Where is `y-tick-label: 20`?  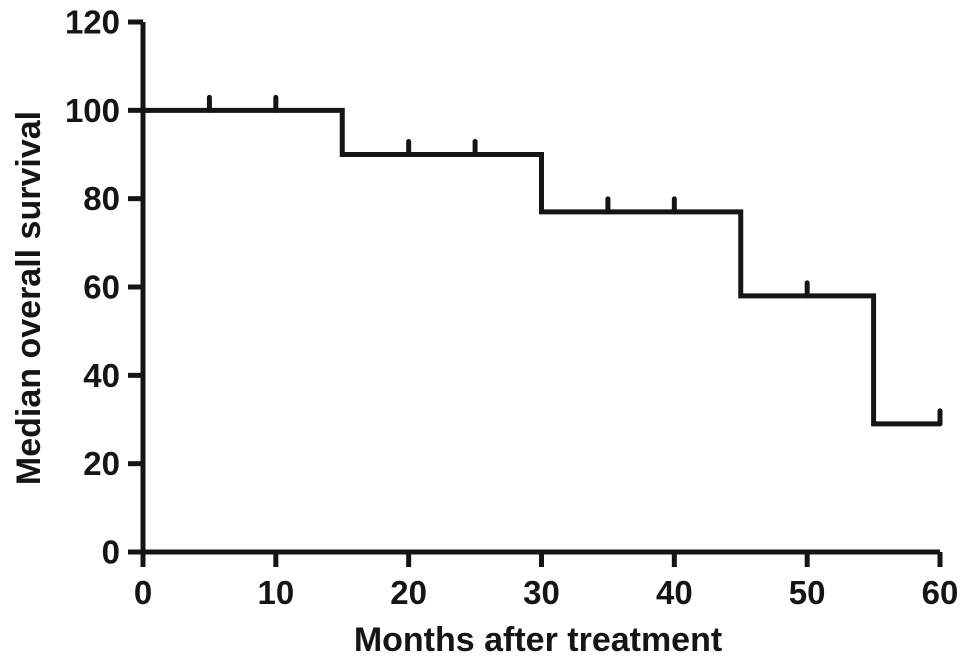 y-tick-label: 20 is located at coordinates (101, 463).